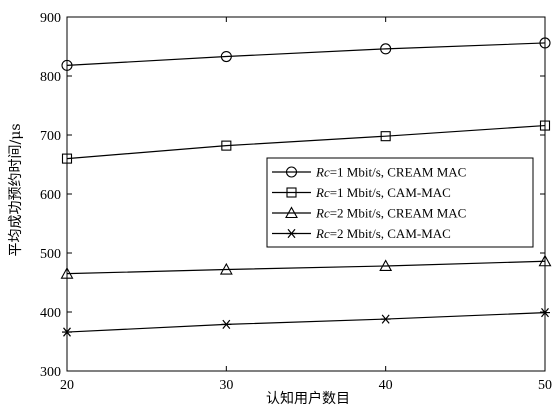  I want to click on legend-entry: Rc=1 Mbit/s, CREAM MAC, so click(390, 172).